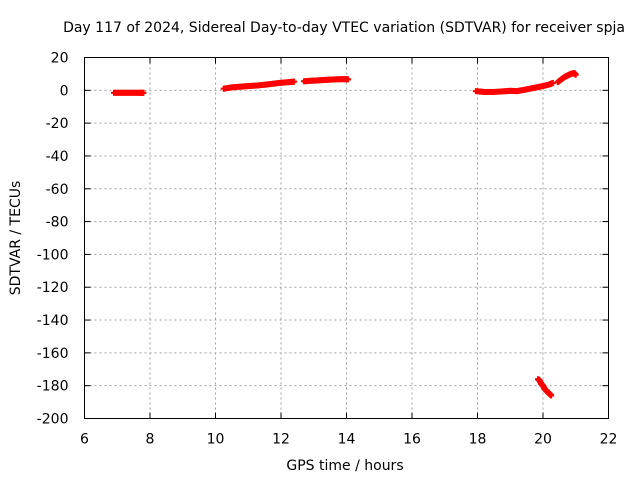 Image resolution: width=640 pixels, height=480 pixels. What do you see at coordinates (150, 440) in the screenshot?
I see `x-tick-label: 8` at bounding box center [150, 440].